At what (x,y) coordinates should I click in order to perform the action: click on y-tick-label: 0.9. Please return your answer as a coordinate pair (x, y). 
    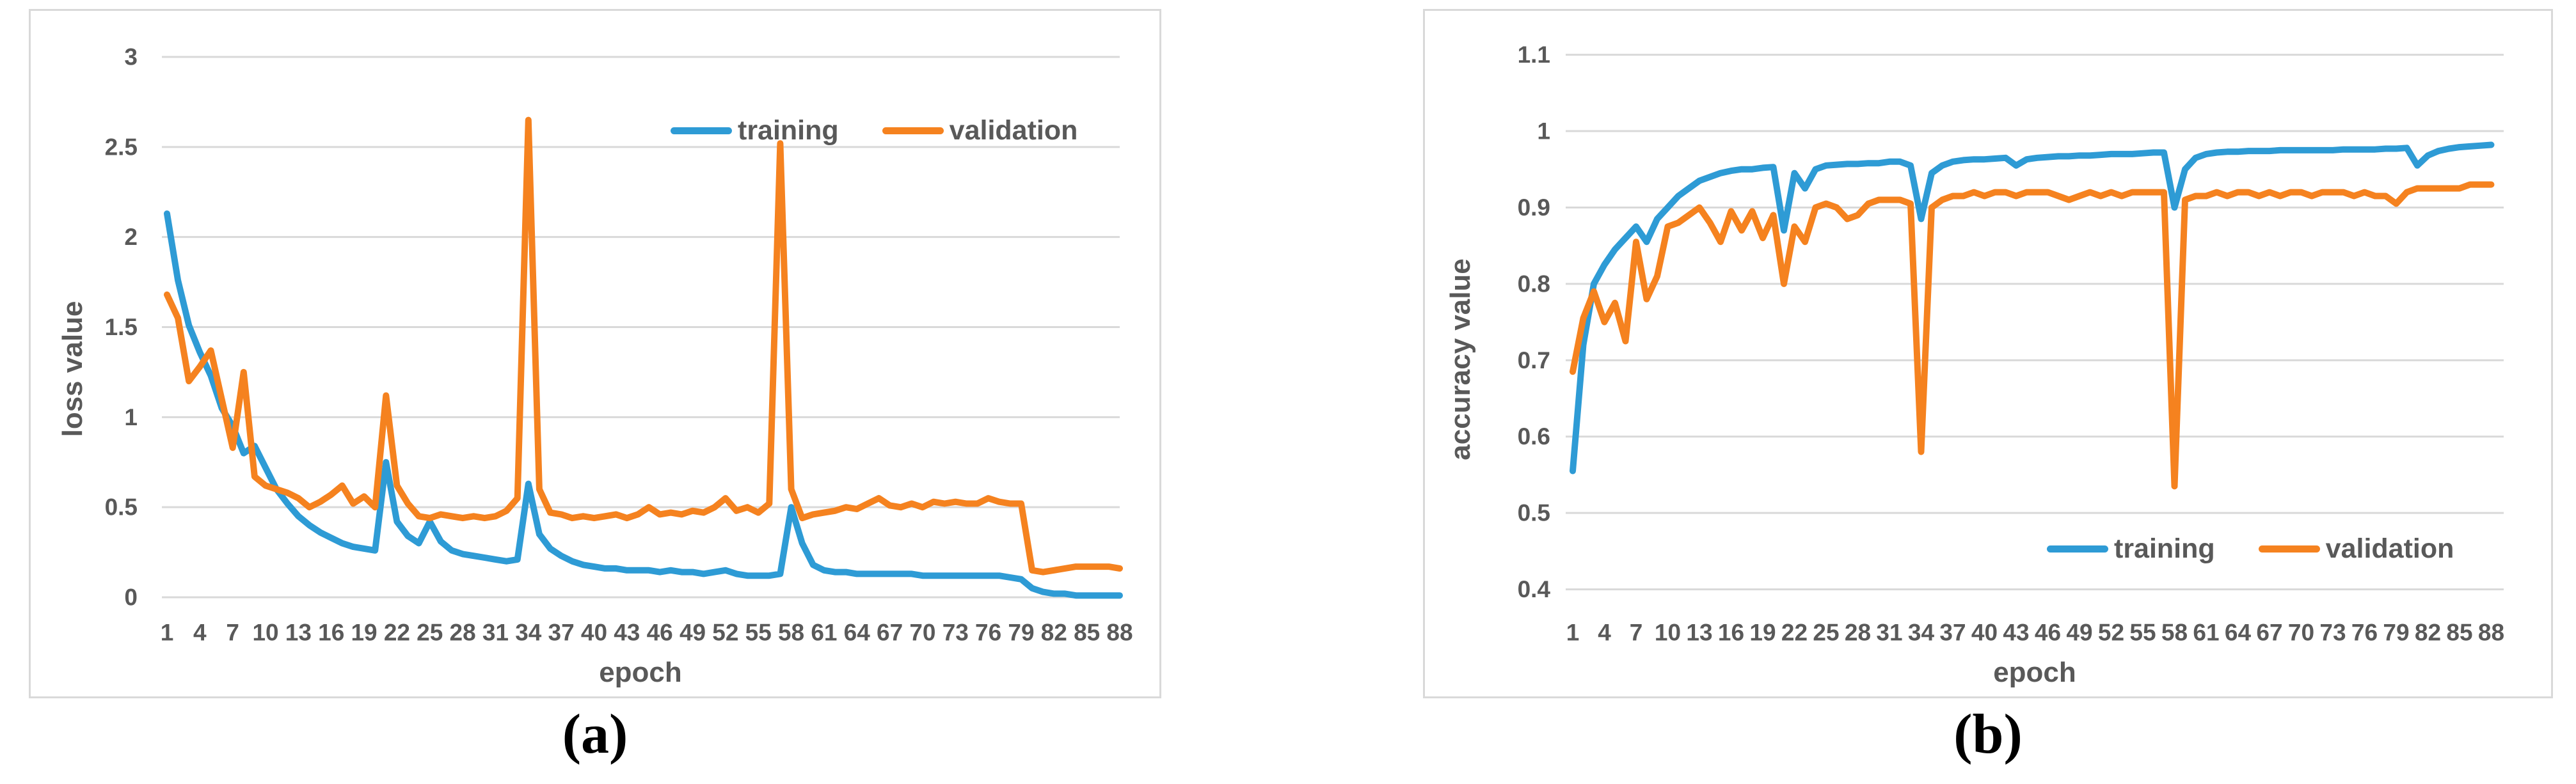
    Looking at the image, I should click on (1534, 207).